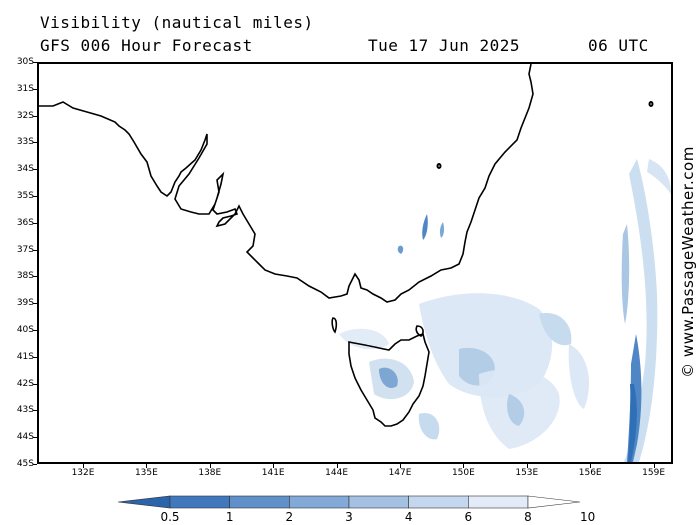  I want to click on longitude-label: 156E, so click(590, 473).